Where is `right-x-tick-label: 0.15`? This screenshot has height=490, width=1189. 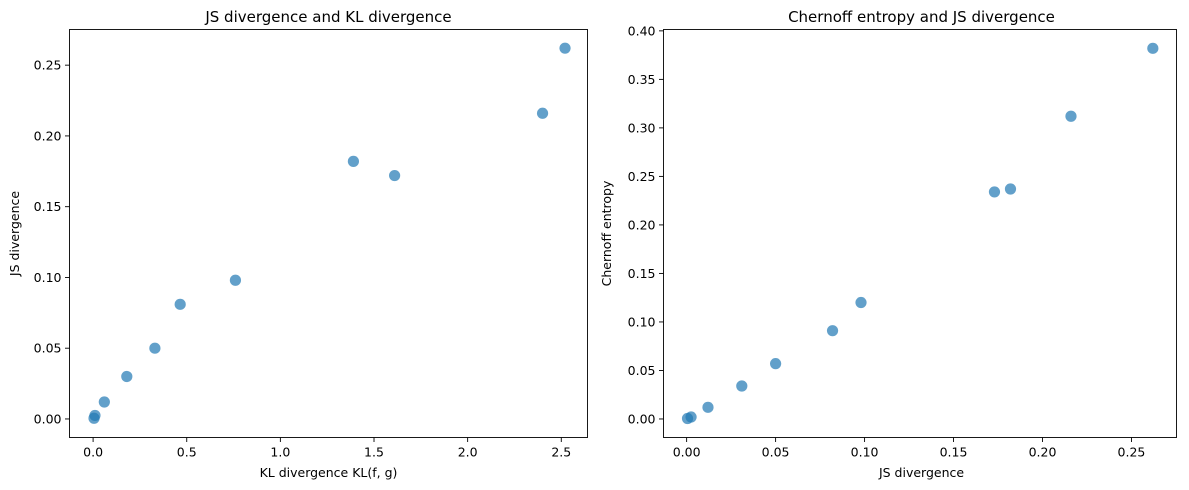 right-x-tick-label: 0.15 is located at coordinates (954, 452).